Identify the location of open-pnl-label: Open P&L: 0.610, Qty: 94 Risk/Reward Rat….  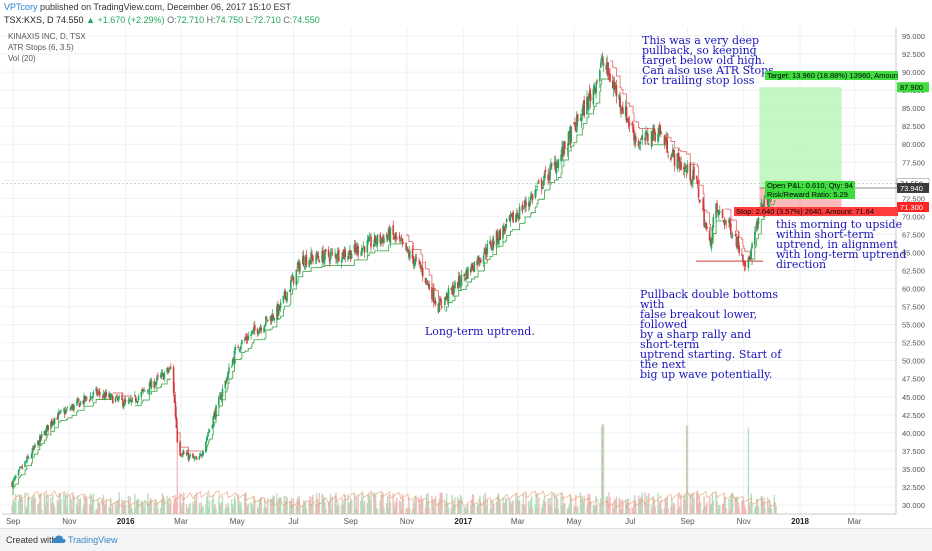
(810, 190).